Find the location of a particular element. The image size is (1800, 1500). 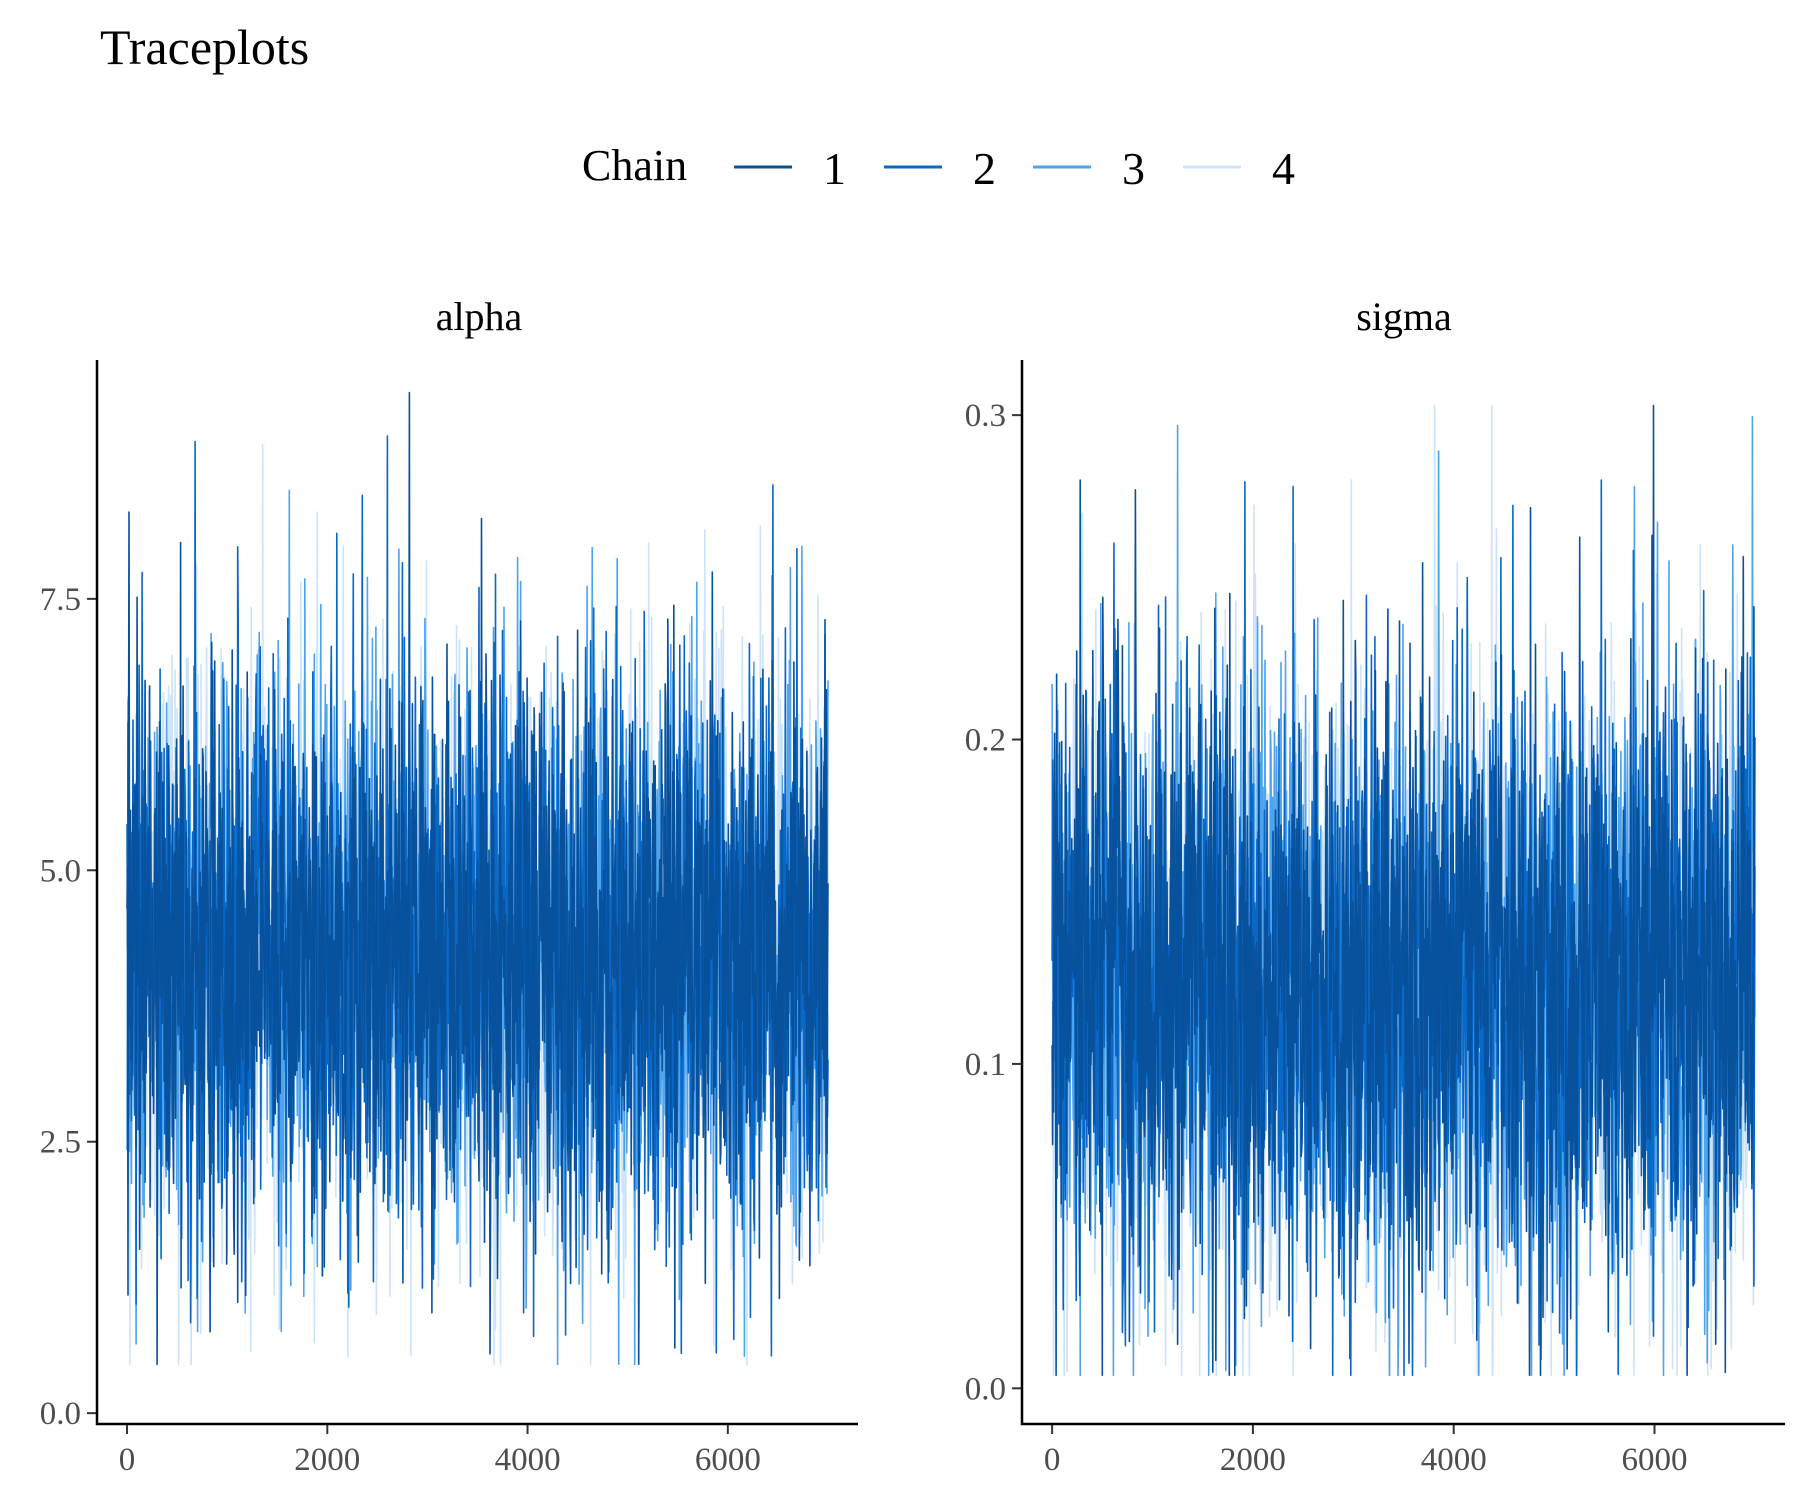

sigma-x-tick-label: 6000 is located at coordinates (1654, 1460).